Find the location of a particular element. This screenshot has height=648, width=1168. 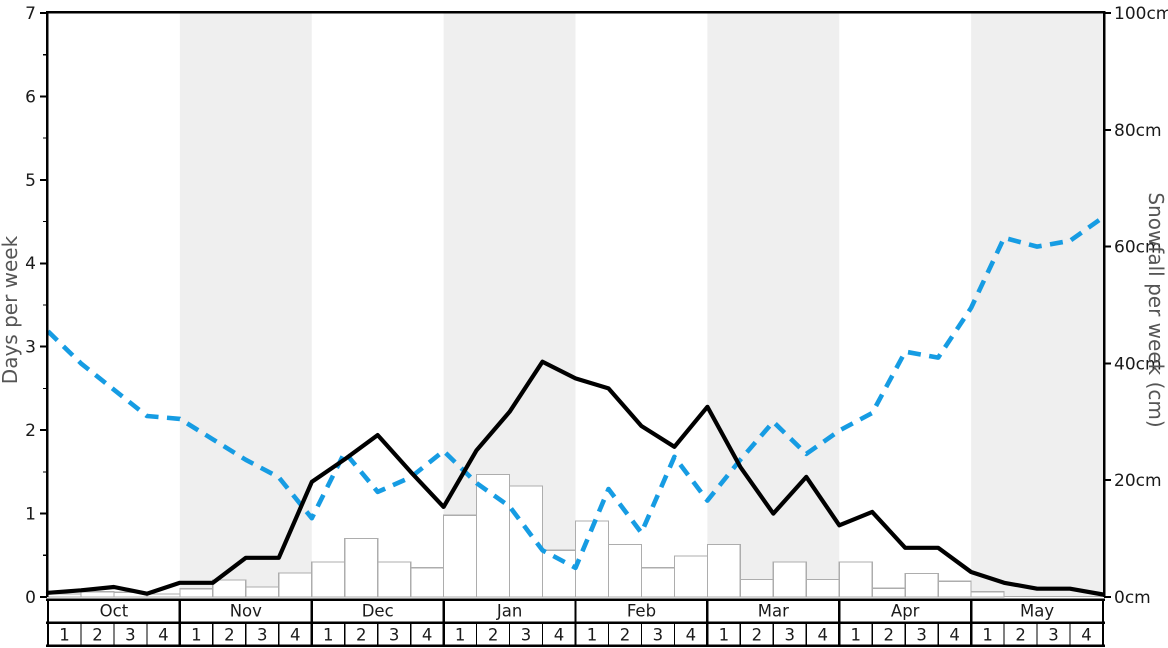

right-axis-tick-label: 20cm is located at coordinates (1138, 481).